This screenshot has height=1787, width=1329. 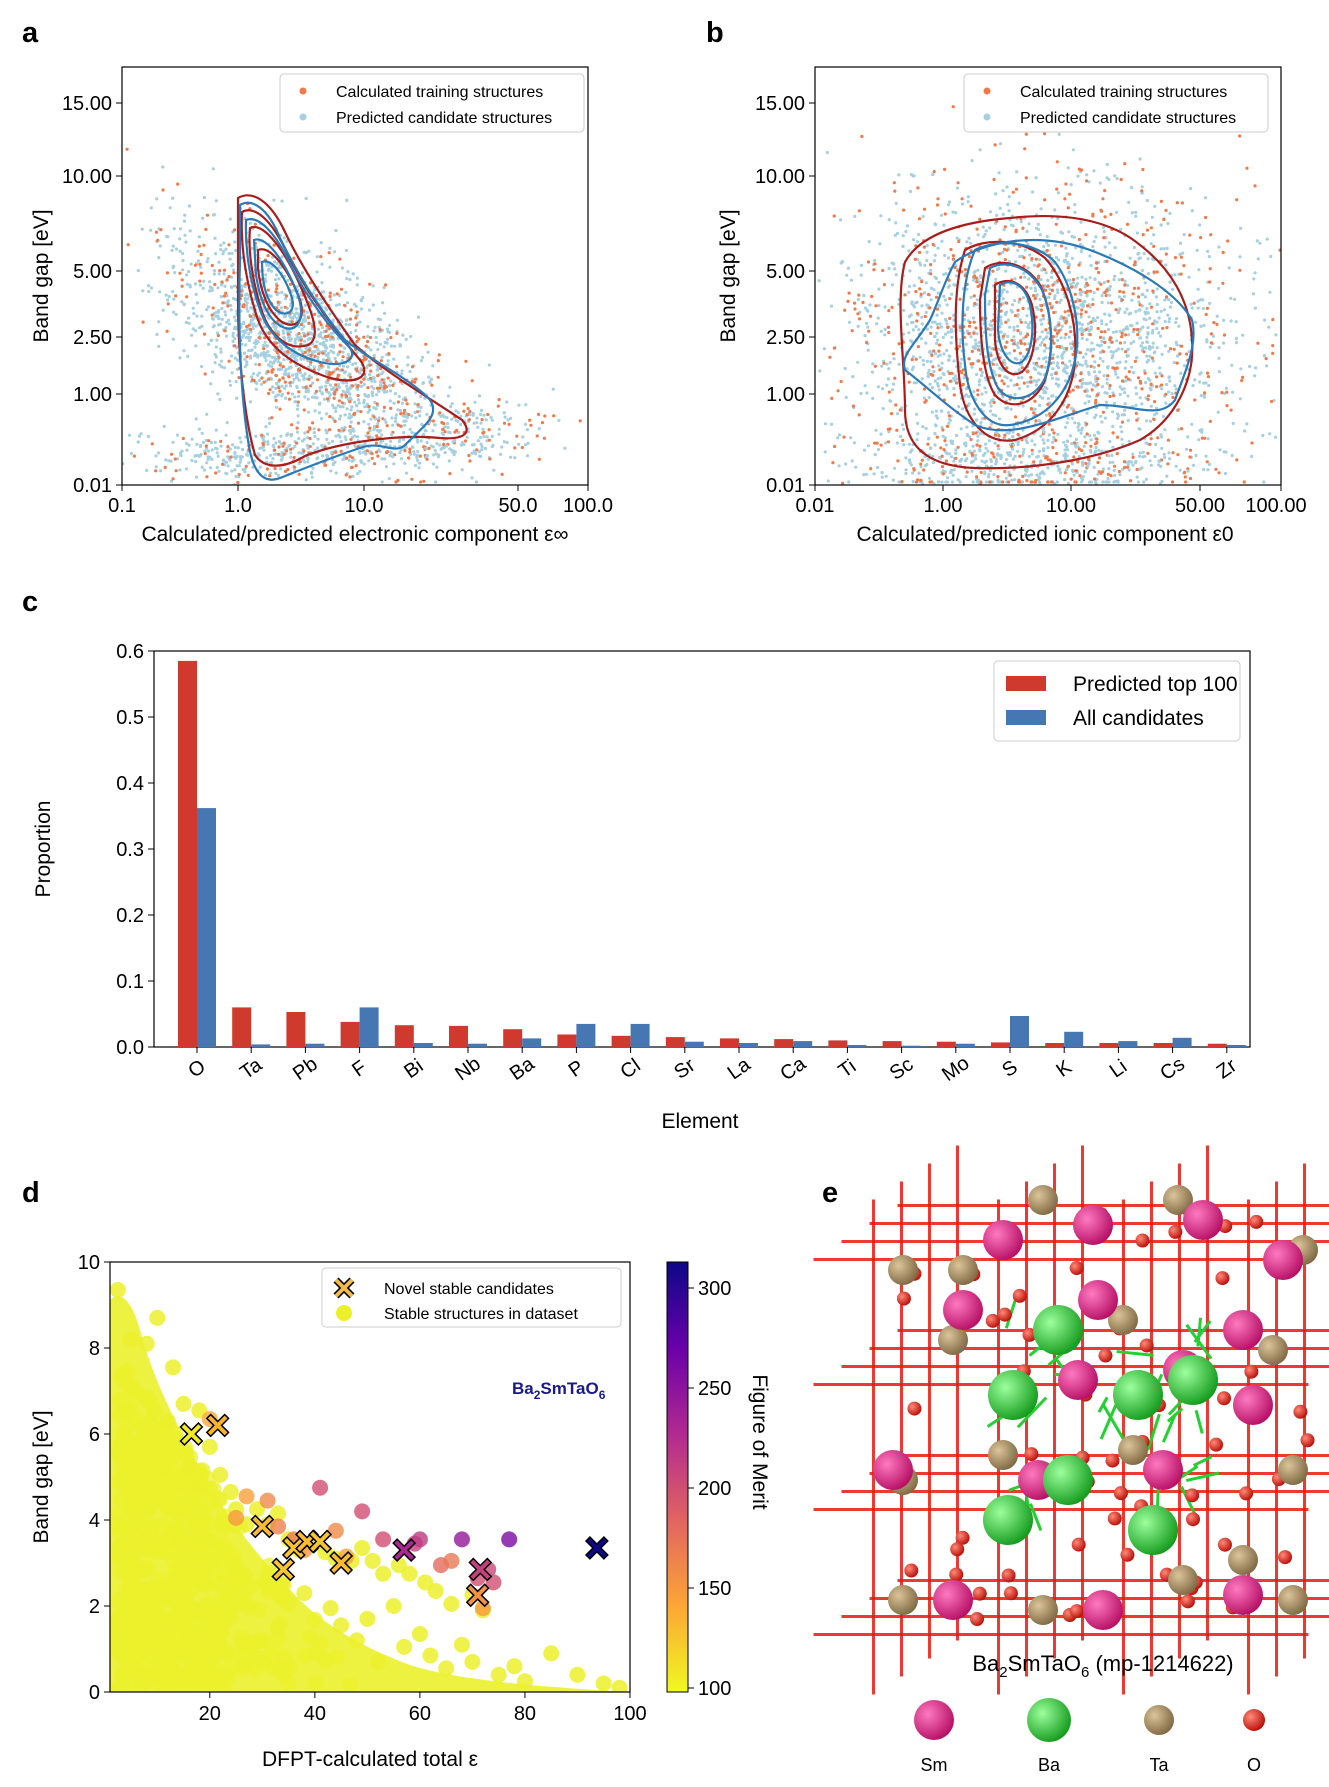 What do you see at coordinates (92, 338) in the screenshot?
I see `panel-a-ytick: 2.50` at bounding box center [92, 338].